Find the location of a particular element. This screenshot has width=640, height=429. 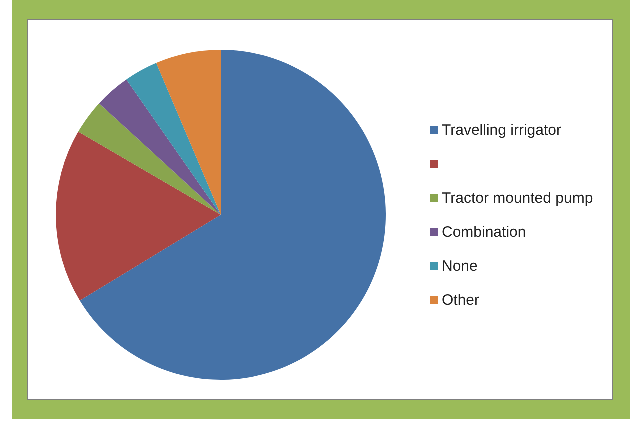

legend-label: Combination is located at coordinates (484, 232).